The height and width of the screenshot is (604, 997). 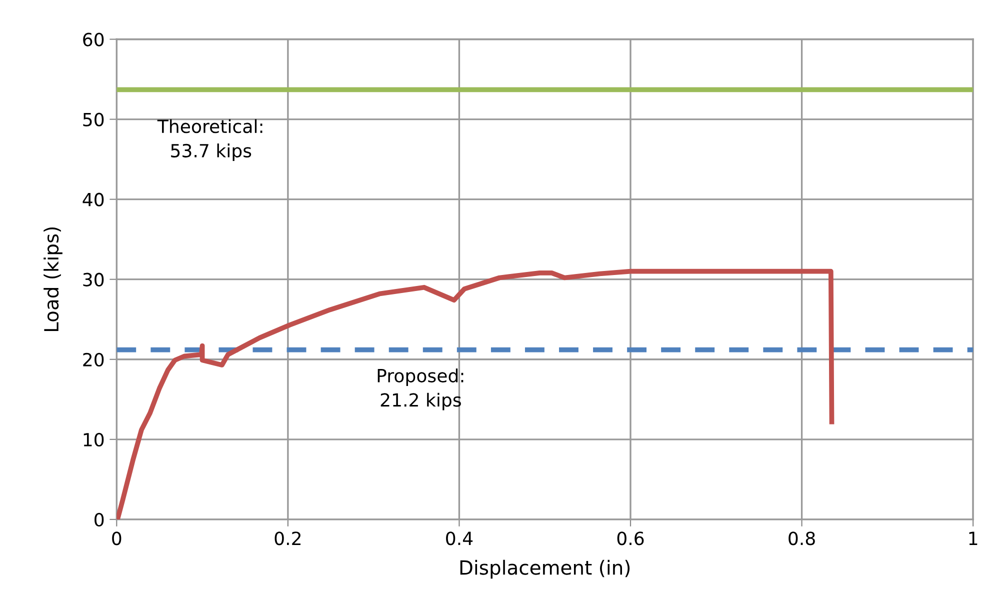 What do you see at coordinates (209, 140) in the screenshot?
I see `ref-line-label: Theoretical: 53.7 kips` at bounding box center [209, 140].